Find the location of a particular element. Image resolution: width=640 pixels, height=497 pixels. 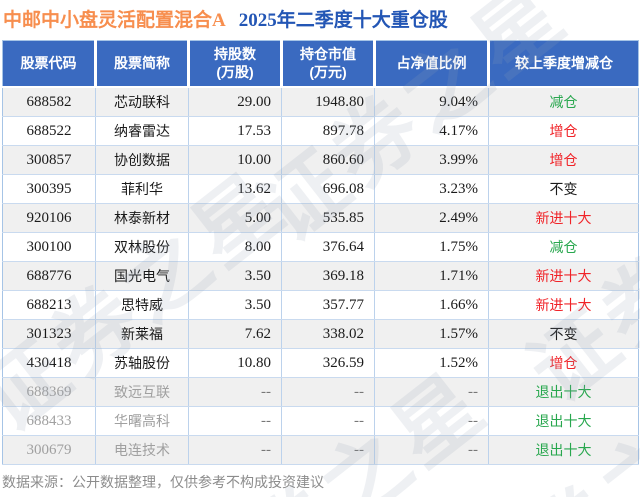

market-value: 535.85 is located at coordinates (328, 218).